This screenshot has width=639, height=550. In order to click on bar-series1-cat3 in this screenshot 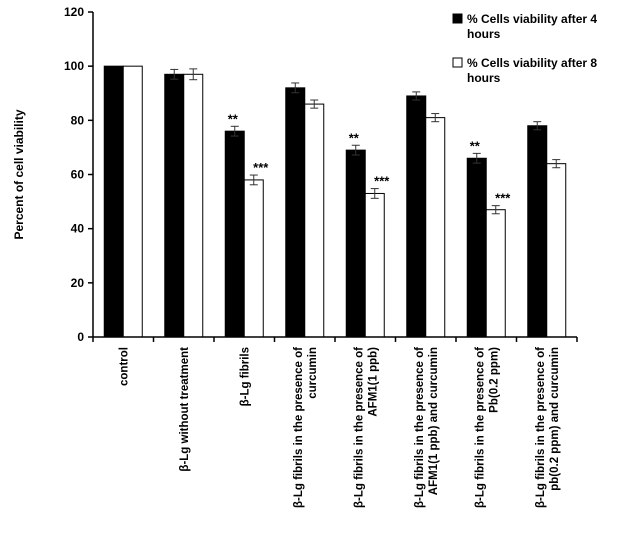, I will do `click(234, 234)`.